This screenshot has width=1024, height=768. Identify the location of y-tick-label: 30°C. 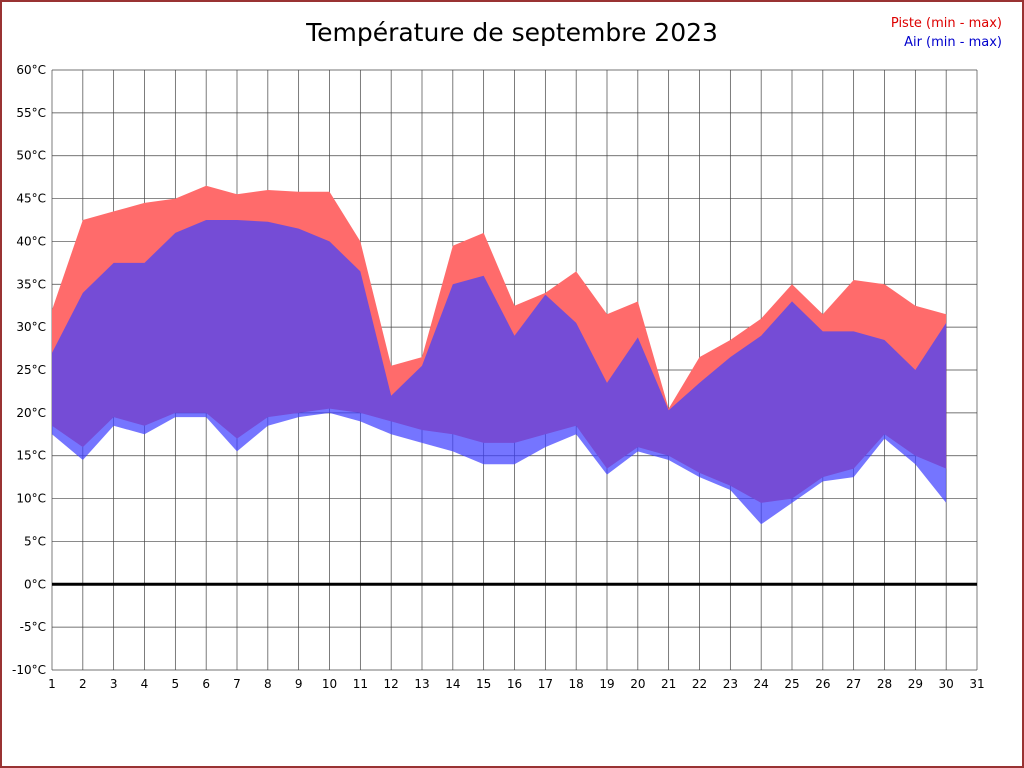
(31, 327).